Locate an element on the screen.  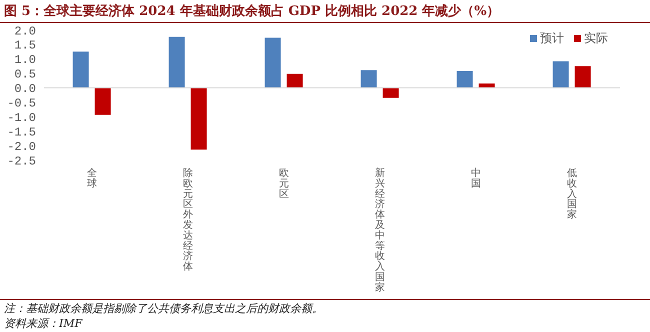
y-tick-label: 1.0 is located at coordinates (25, 60).